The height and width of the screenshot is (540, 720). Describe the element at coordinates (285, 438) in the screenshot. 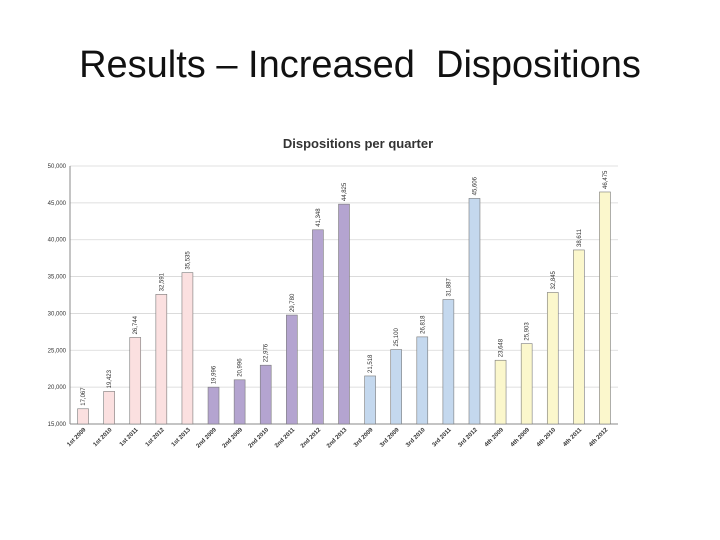

I see `category-label: 2nd 2011` at that location.